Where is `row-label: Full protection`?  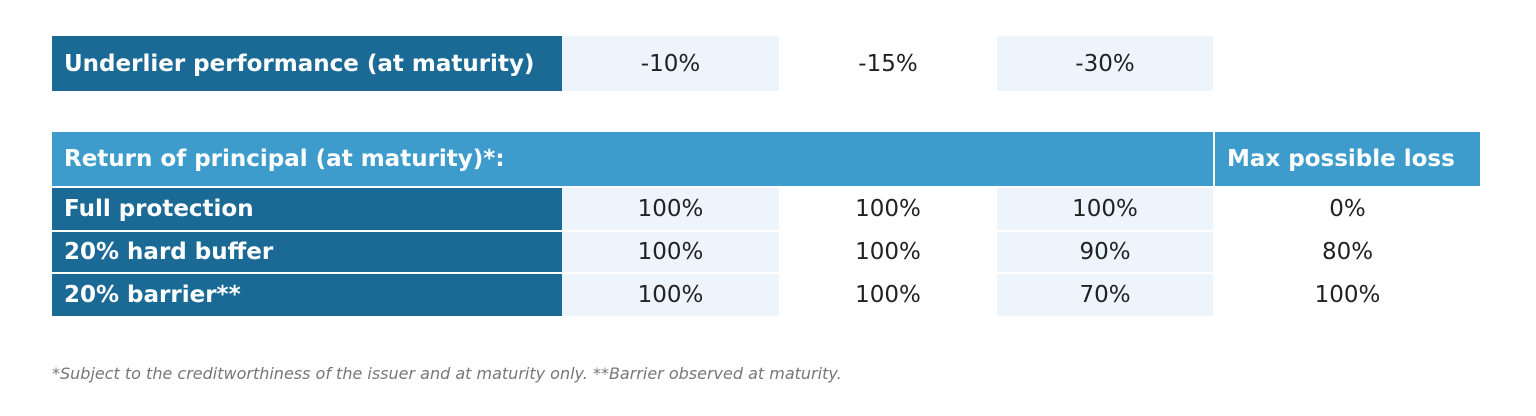
row-label: Full protection is located at coordinates (307, 209).